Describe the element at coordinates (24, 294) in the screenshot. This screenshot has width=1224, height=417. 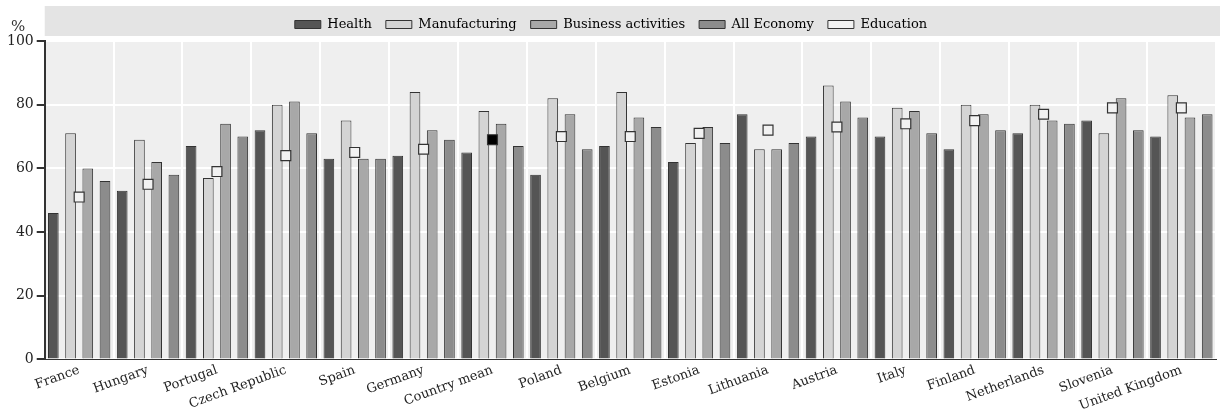
I see `y-tick-label: 20` at that location.